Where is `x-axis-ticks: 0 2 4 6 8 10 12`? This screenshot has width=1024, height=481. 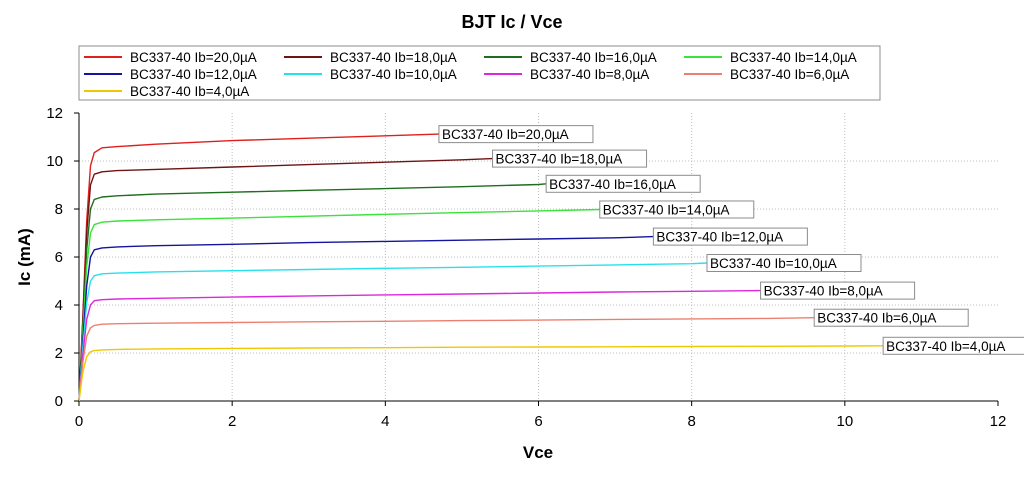 x-axis-ticks: 0 2 4 6 8 10 12 is located at coordinates (541, 415).